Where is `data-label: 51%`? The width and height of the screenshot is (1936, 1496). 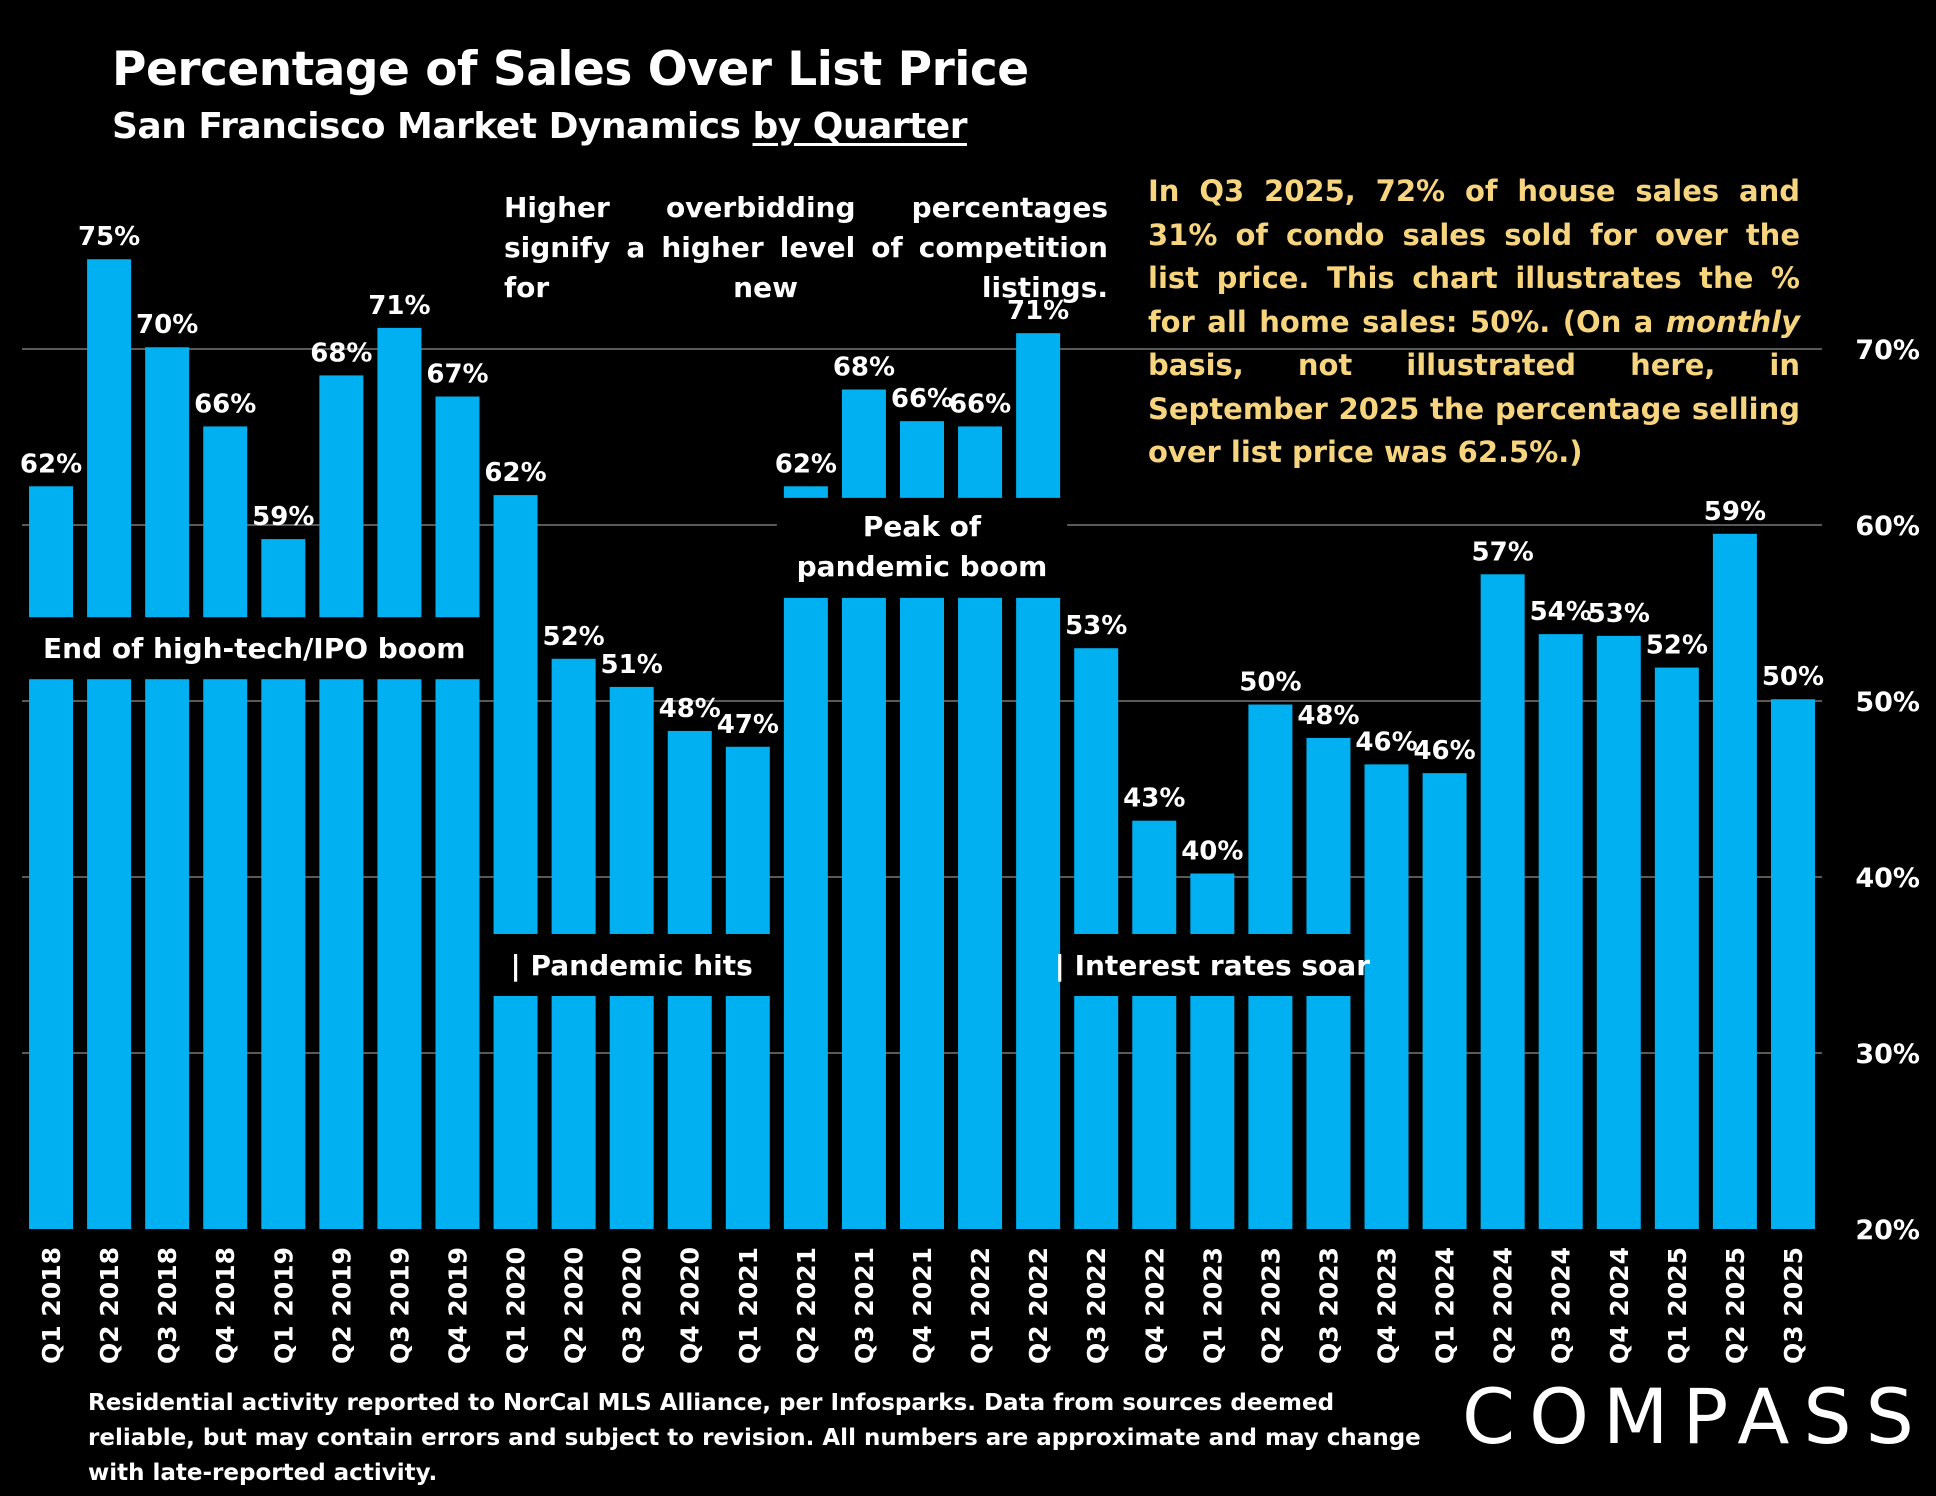
data-label: 51% is located at coordinates (632, 665).